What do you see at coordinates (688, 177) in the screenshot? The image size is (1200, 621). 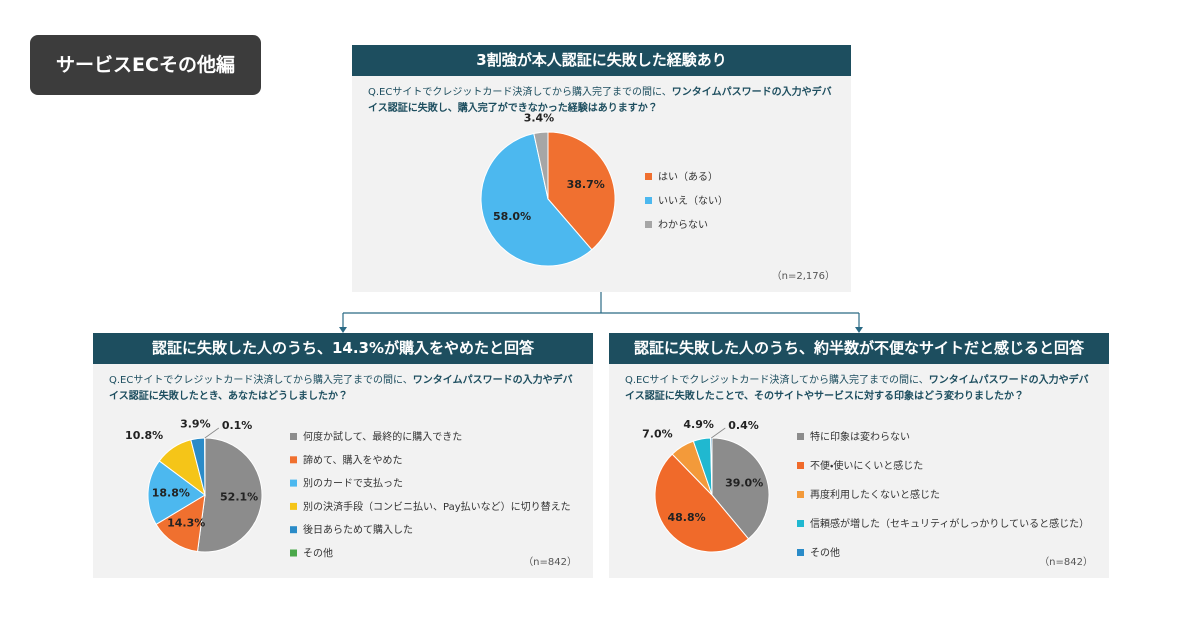 I see `legend-label: はい（ある）` at bounding box center [688, 177].